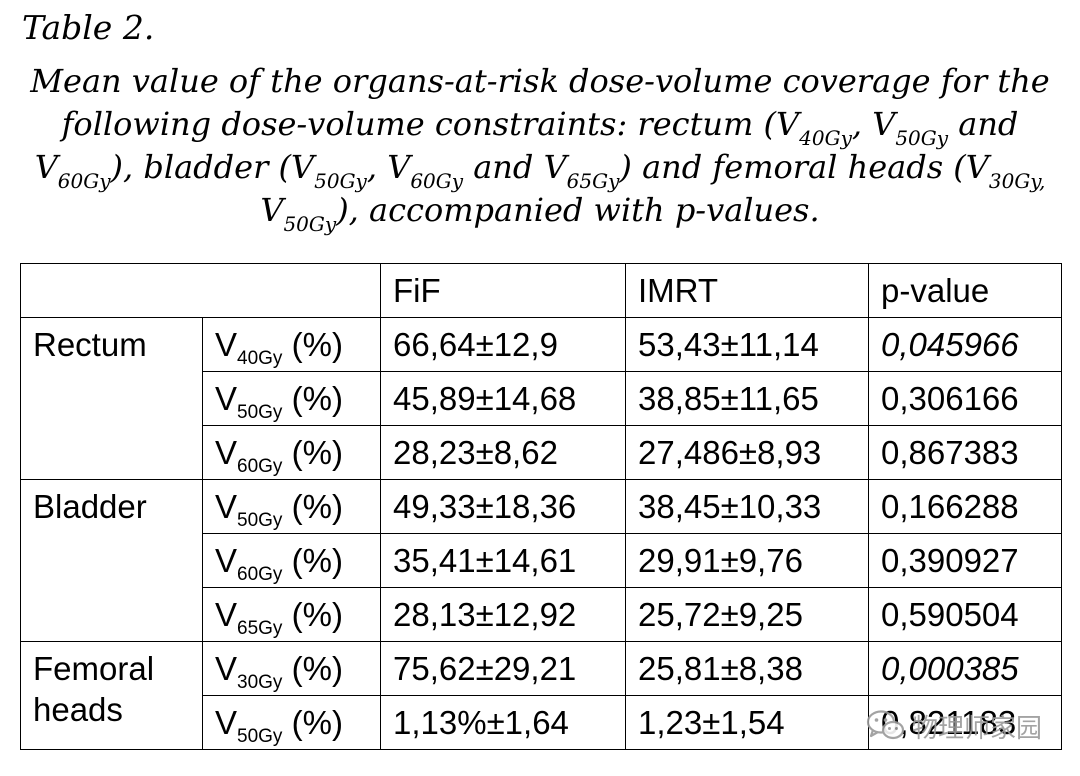 The height and width of the screenshot is (776, 1080). Describe the element at coordinates (747, 398) in the screenshot. I see `imrt-value: 38,85±11,65` at that location.